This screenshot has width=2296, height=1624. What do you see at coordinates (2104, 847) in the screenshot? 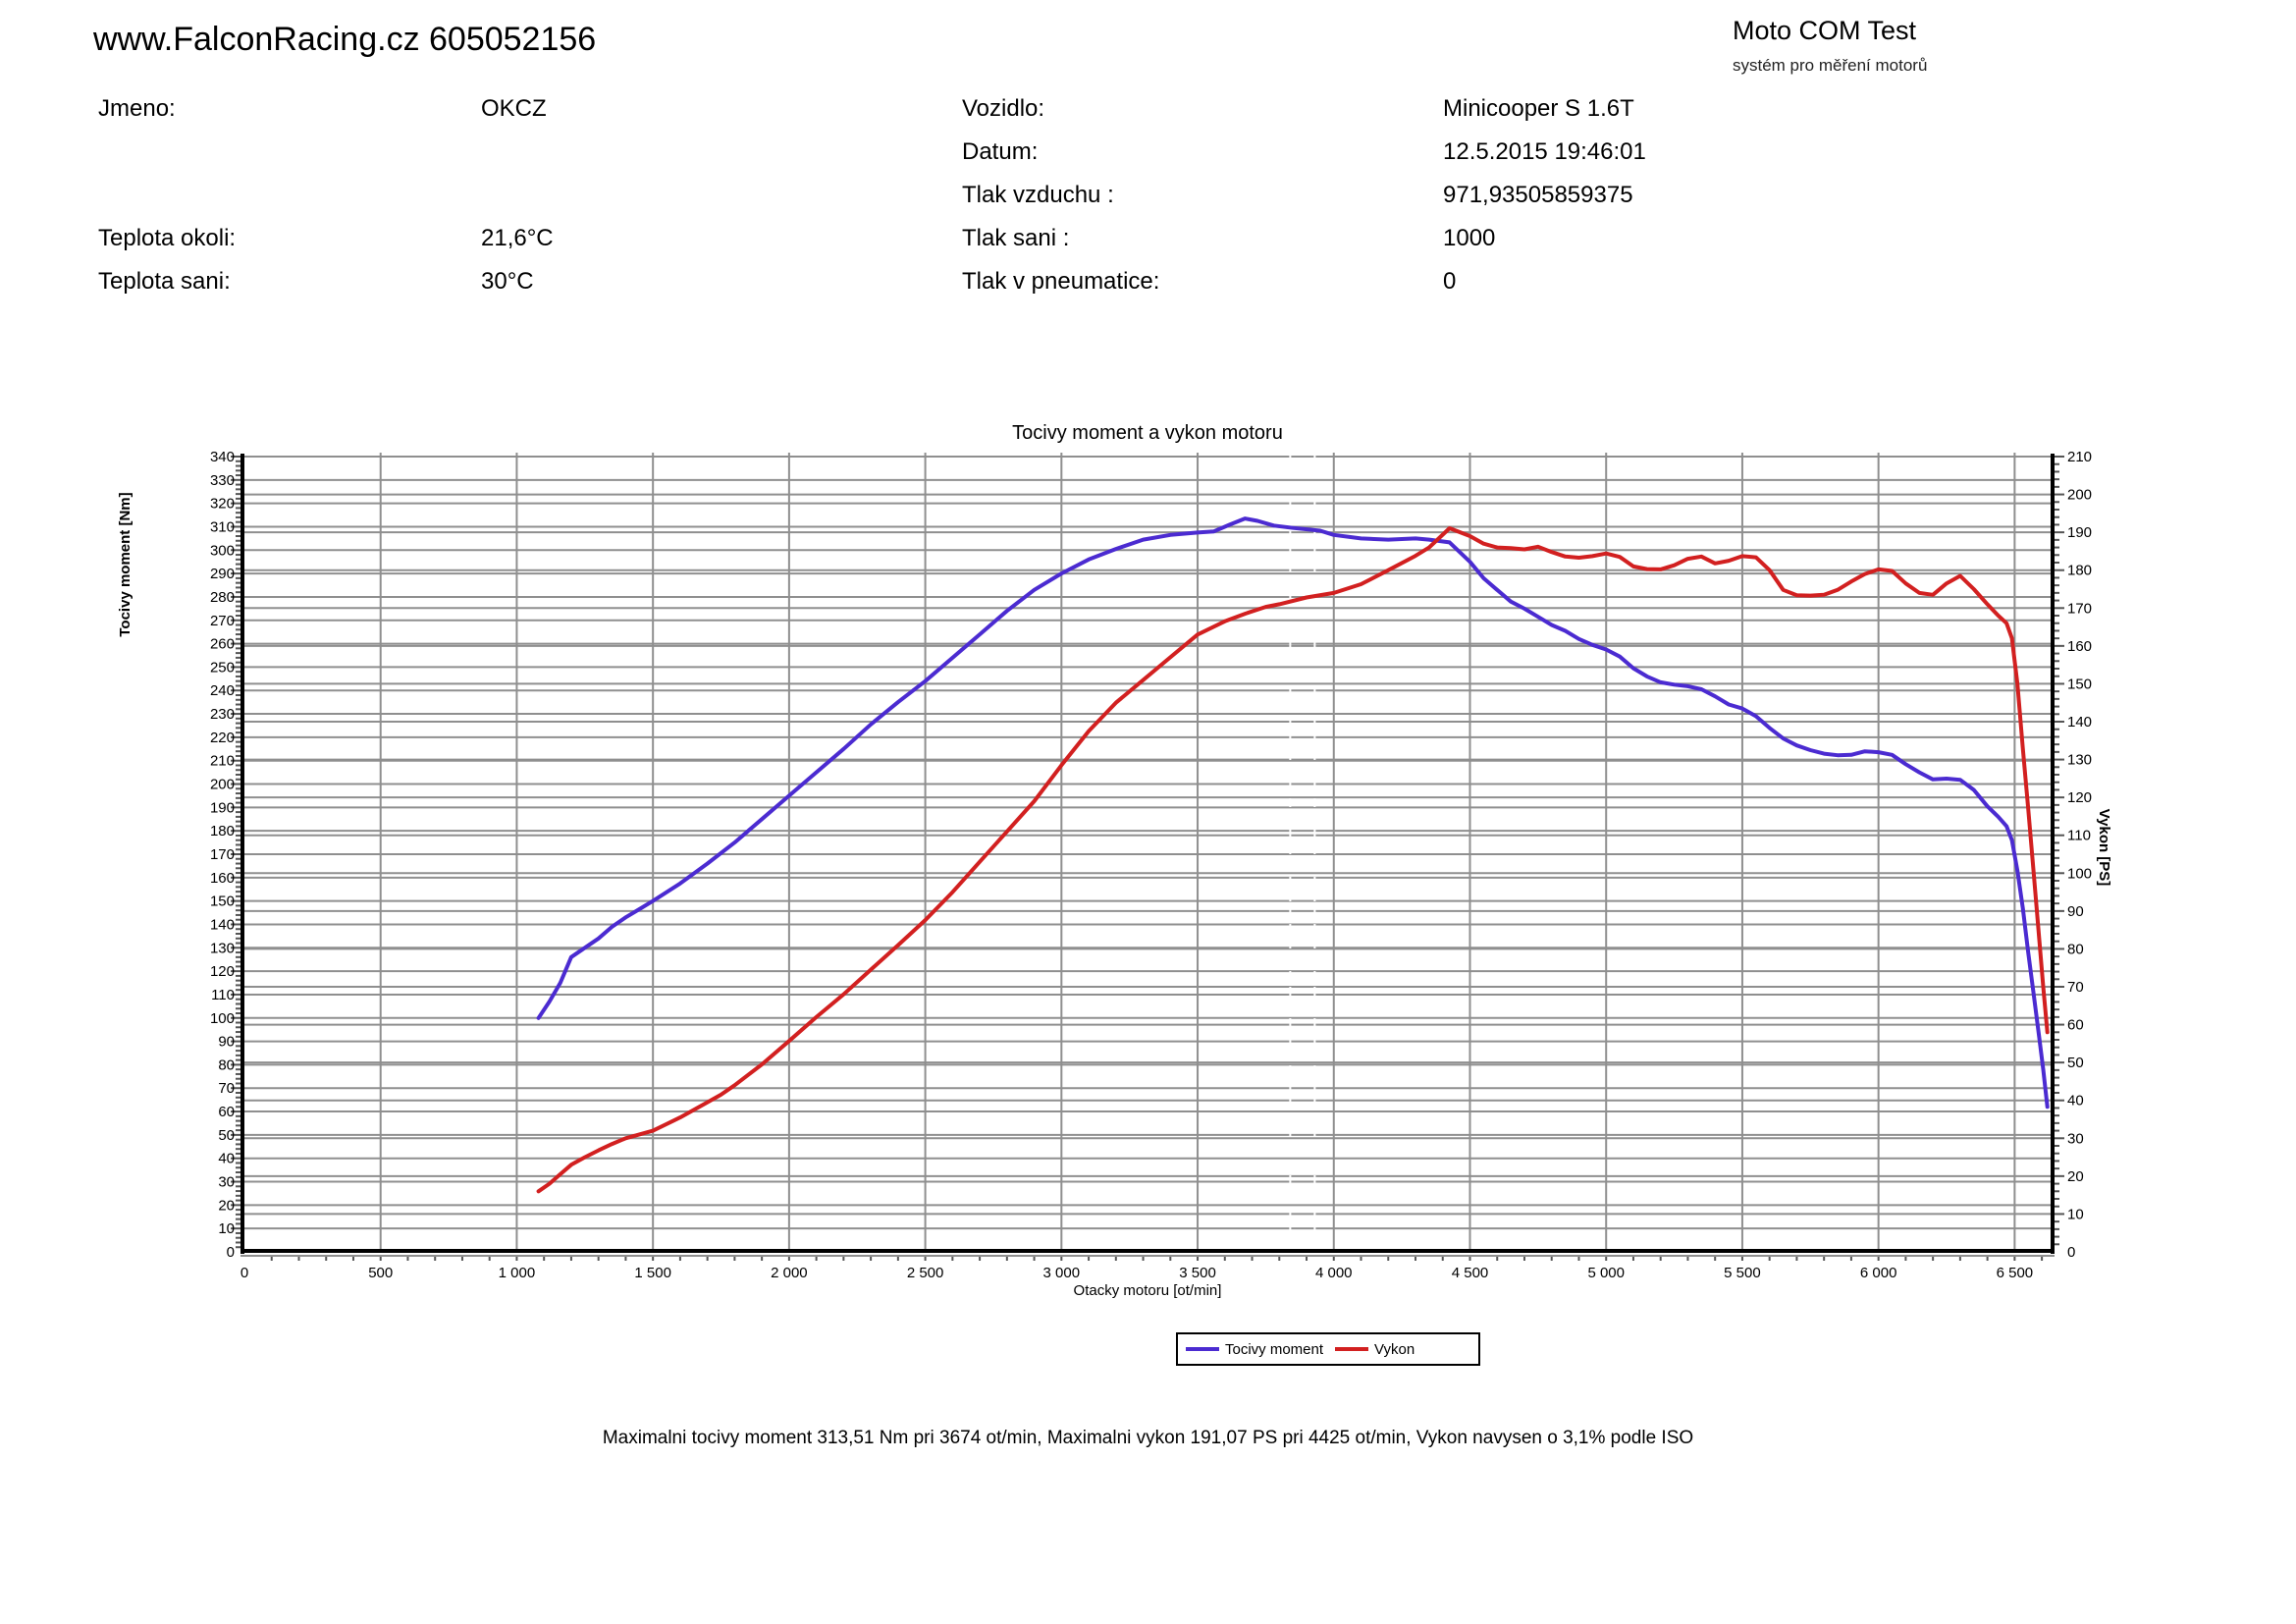
I see `y-axis-right-label: Vykon [PS]` at bounding box center [2104, 847].